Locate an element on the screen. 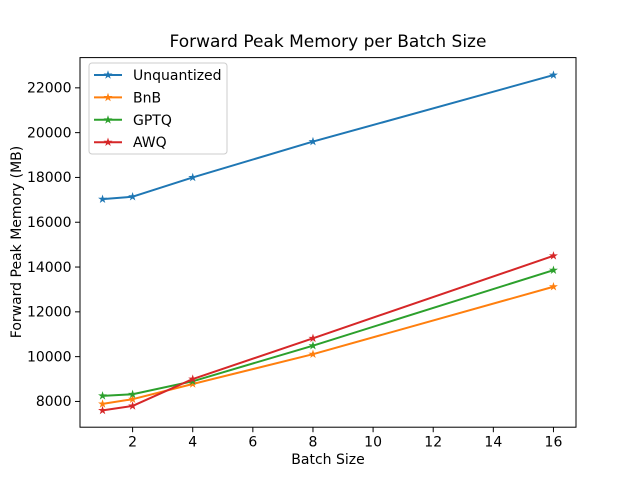  y-tick-label: 14000 is located at coordinates (49, 268).